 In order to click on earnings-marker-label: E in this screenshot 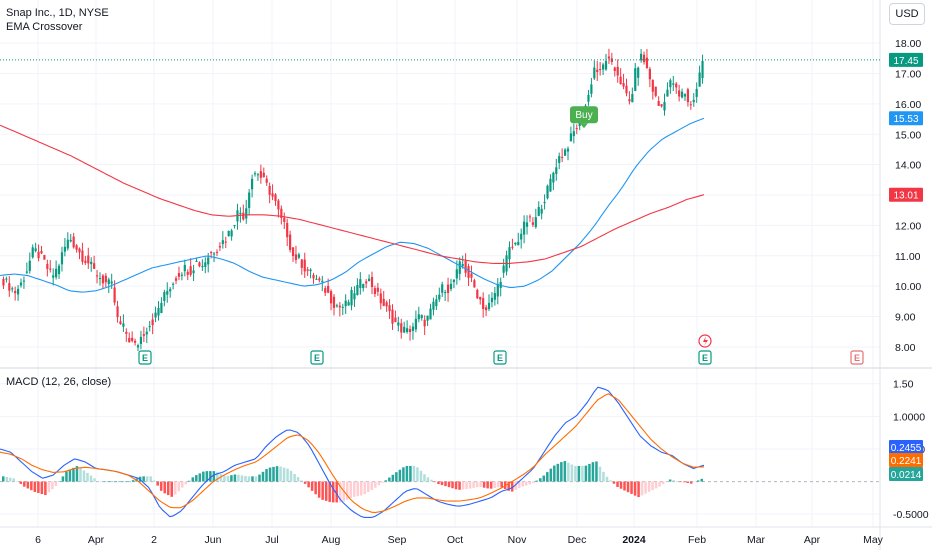, I will do `click(317, 358)`.